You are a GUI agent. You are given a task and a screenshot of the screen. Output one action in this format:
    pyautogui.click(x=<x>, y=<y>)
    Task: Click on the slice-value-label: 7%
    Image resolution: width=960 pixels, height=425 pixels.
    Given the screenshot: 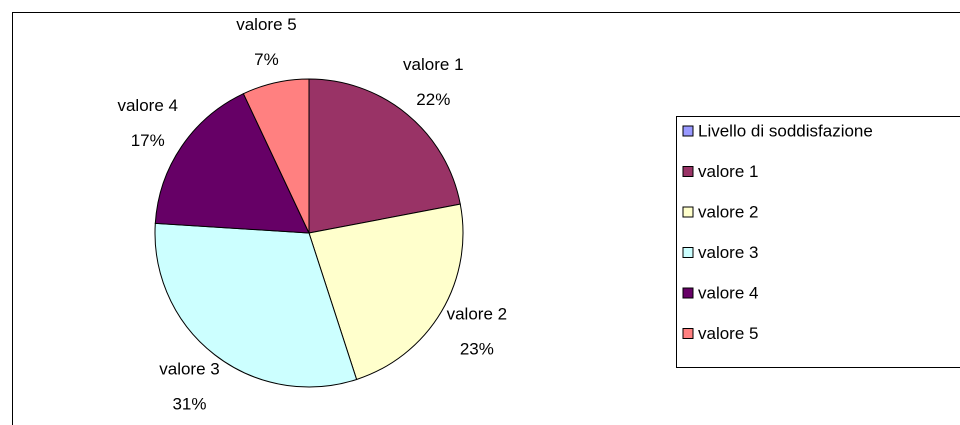 What is the action you would take?
    pyautogui.click(x=266, y=59)
    